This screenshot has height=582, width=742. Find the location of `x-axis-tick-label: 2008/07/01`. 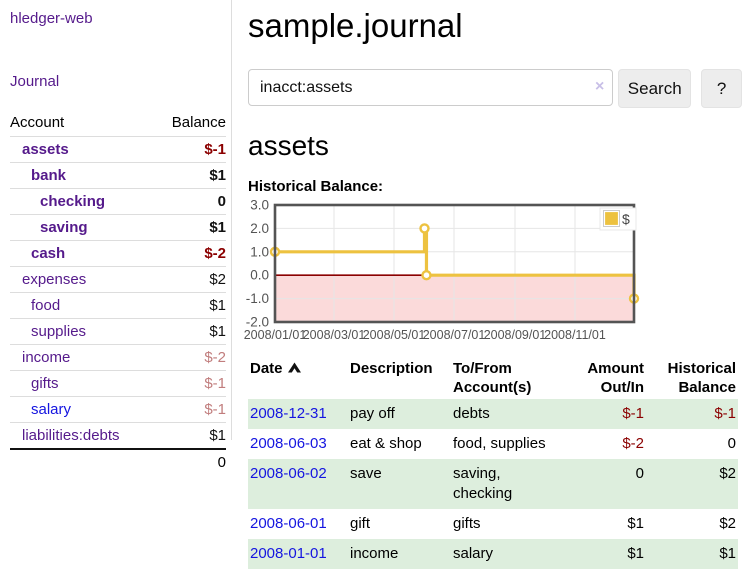

x-axis-tick-label: 2008/07/01 is located at coordinates (454, 335).